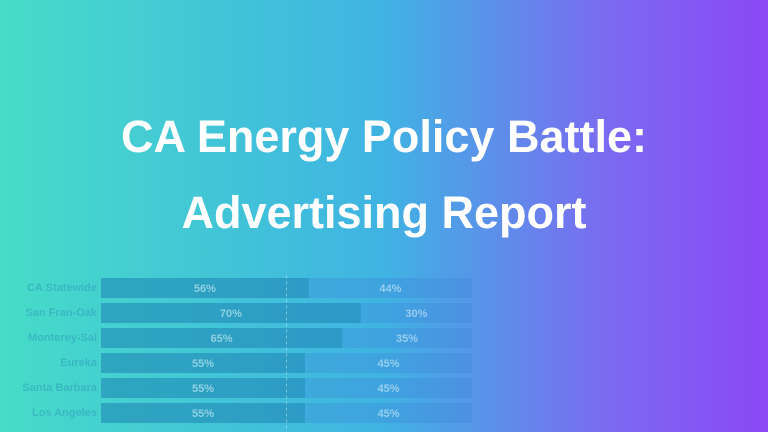  I want to click on value-label: 70%, so click(231, 314).